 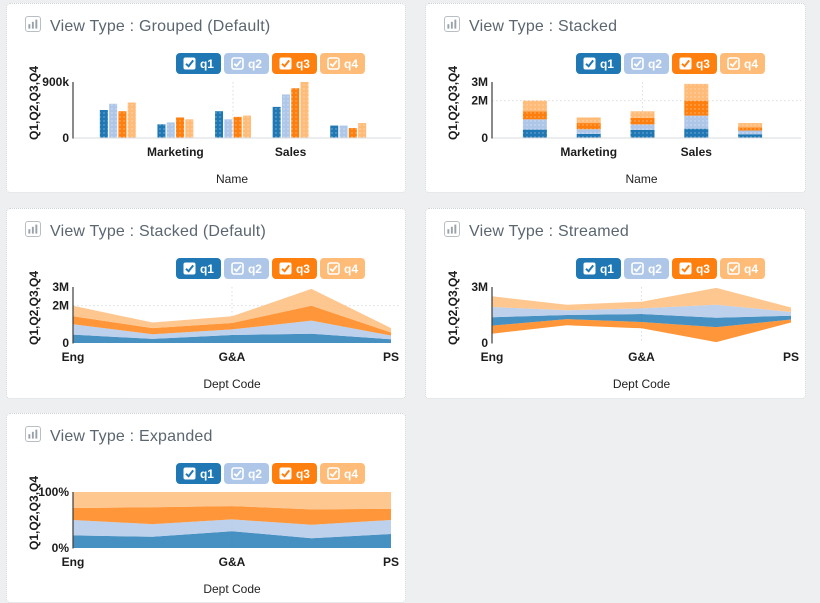 What do you see at coordinates (207, 532) in the screenshot?
I see `expanded-area-chart: 100% 0%Eng G&A PS` at bounding box center [207, 532].